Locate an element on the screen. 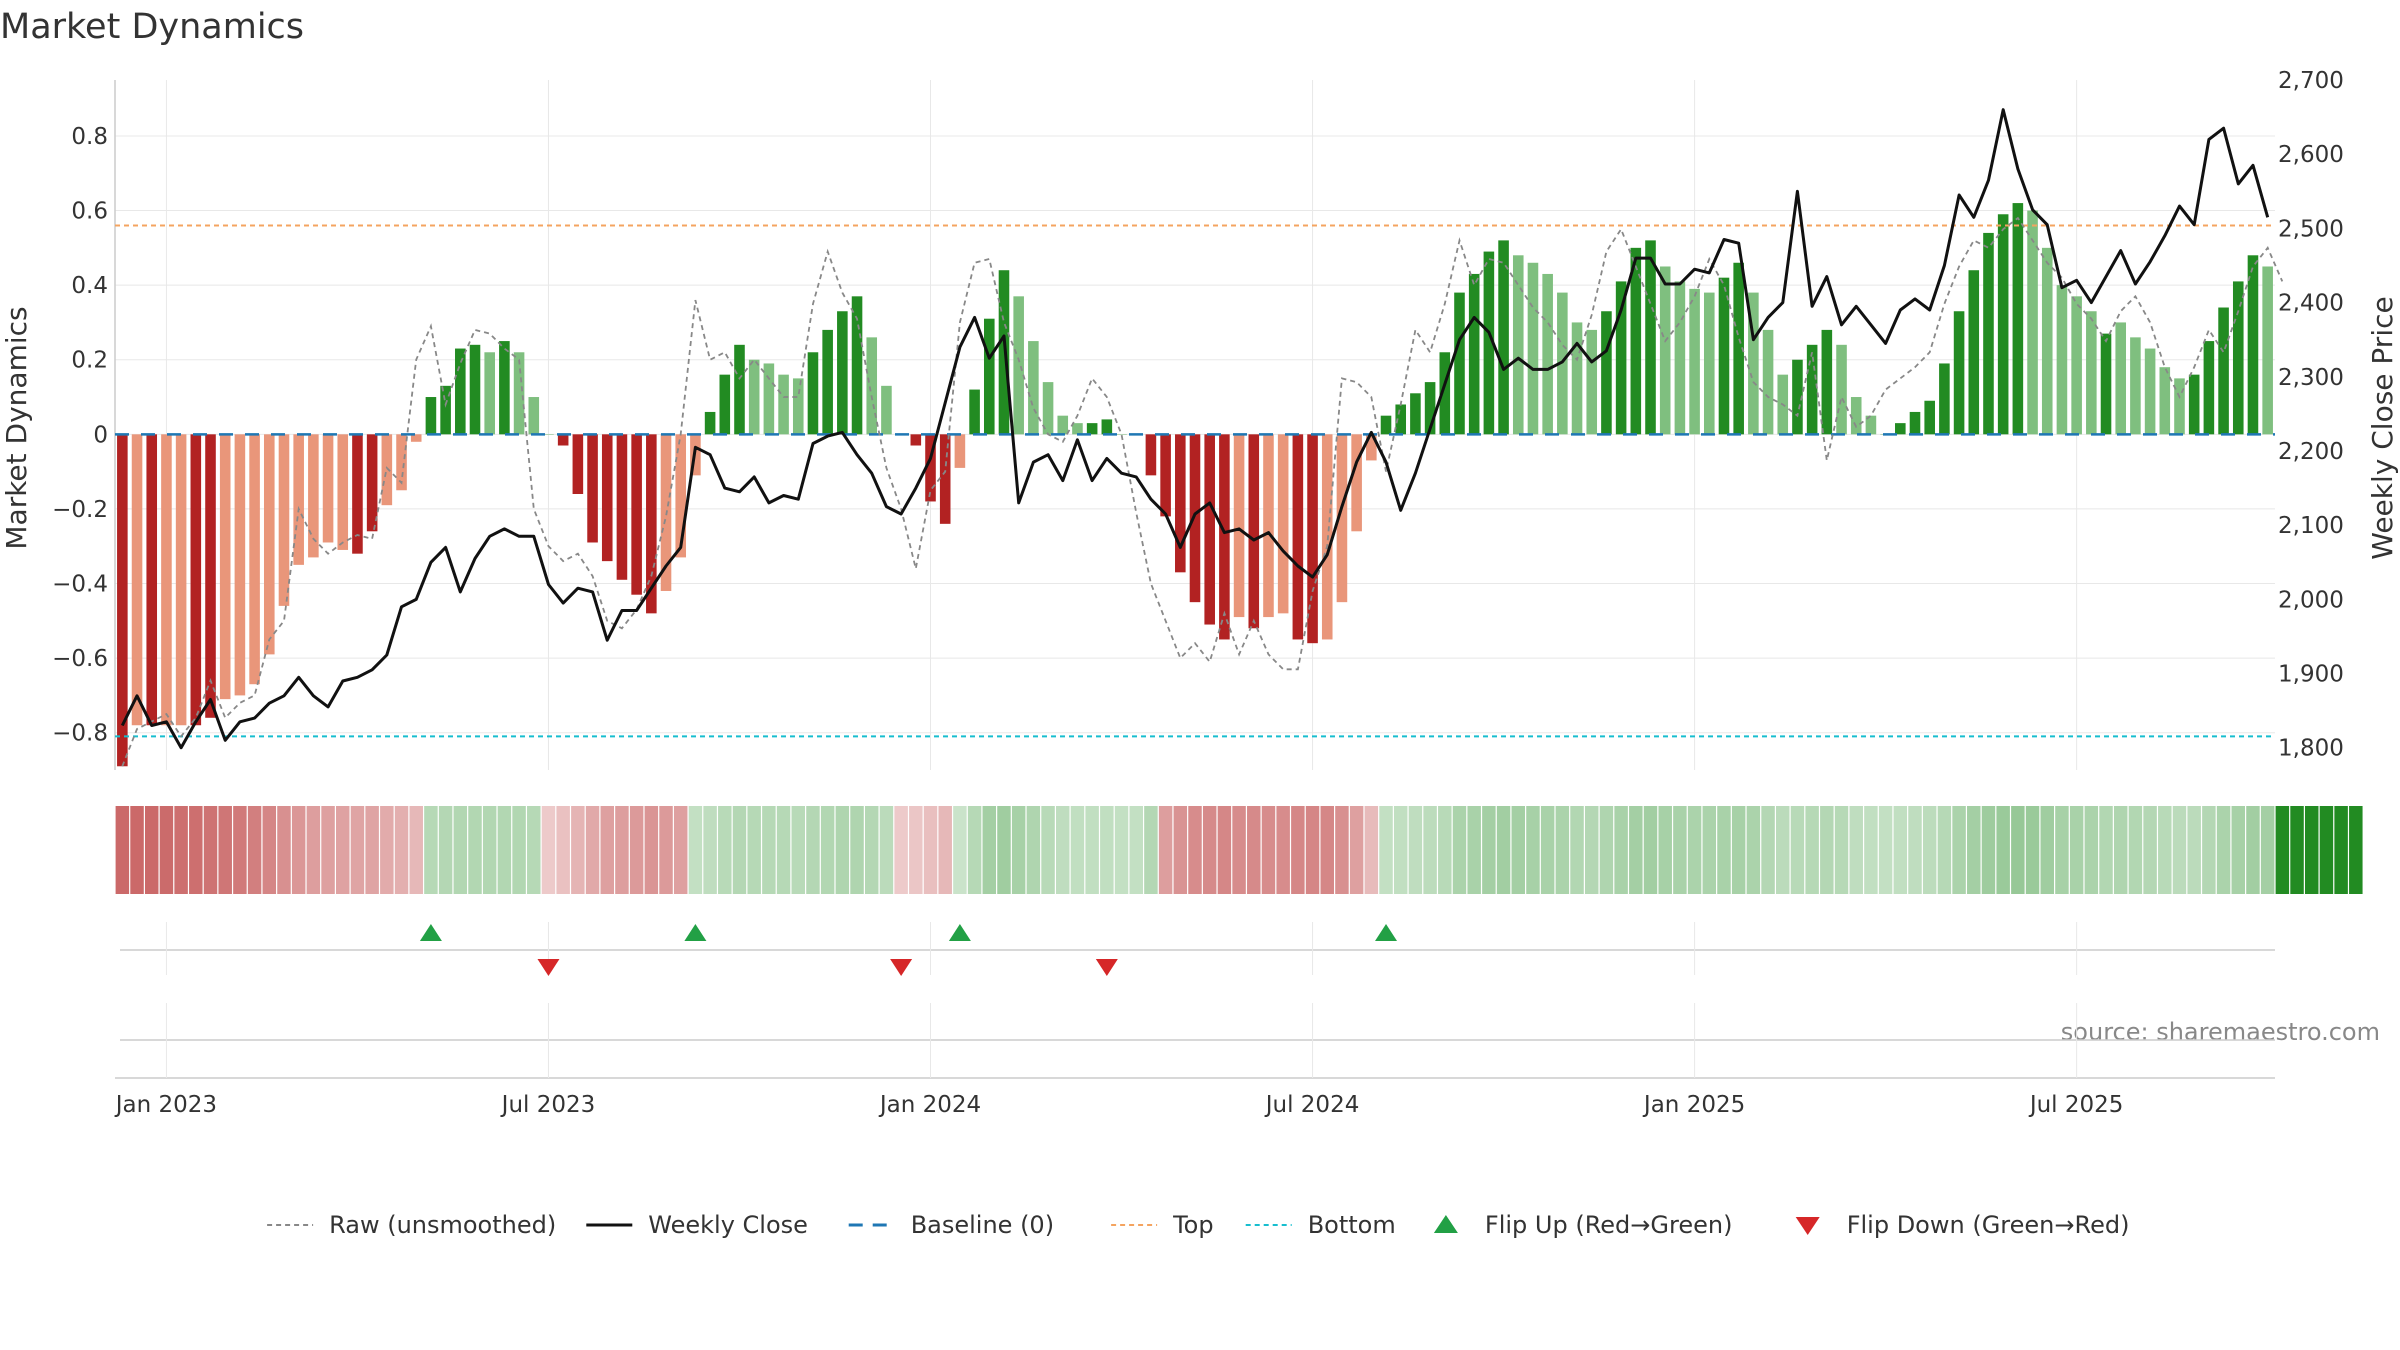 Image resolution: width=2400 pixels, height=1350 pixels. legend-label: Flip Up (Red→Green) is located at coordinates (1609, 1225).